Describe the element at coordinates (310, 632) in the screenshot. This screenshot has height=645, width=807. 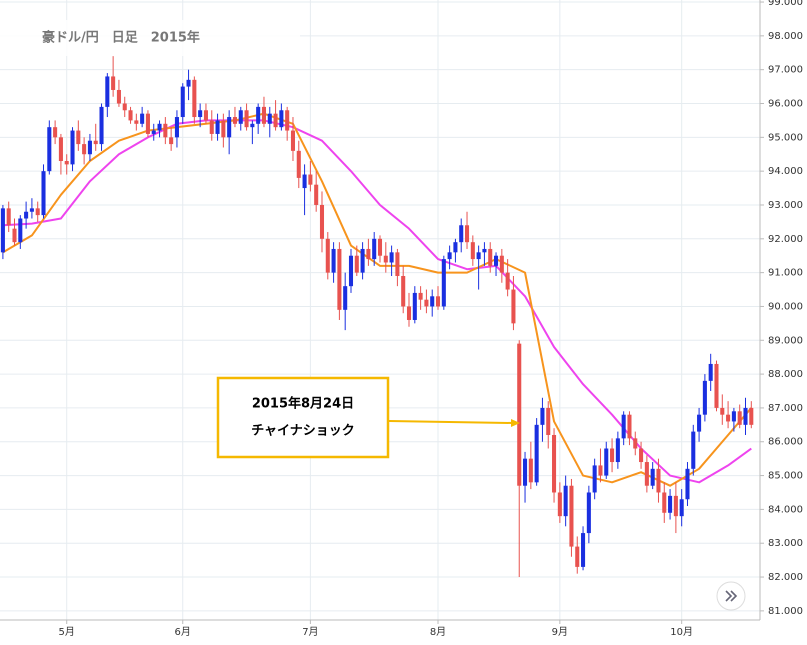
I see `x-tick-label: 7月` at that location.